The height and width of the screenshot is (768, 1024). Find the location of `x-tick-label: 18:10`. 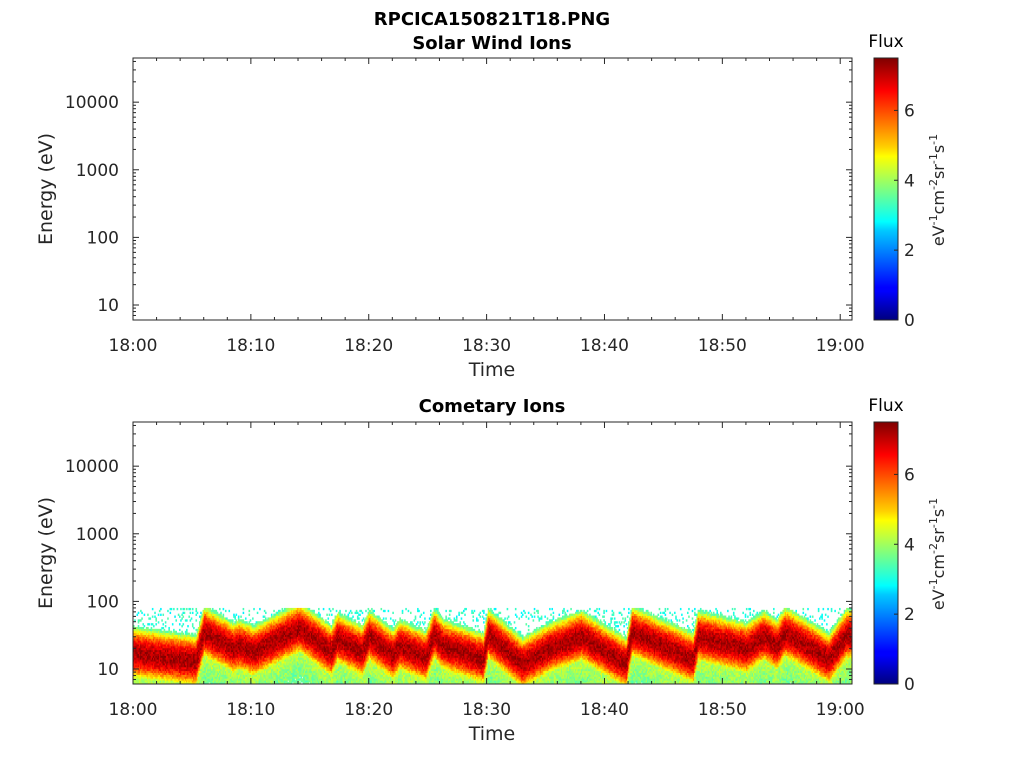

x-tick-label: 18:10 is located at coordinates (250, 346).